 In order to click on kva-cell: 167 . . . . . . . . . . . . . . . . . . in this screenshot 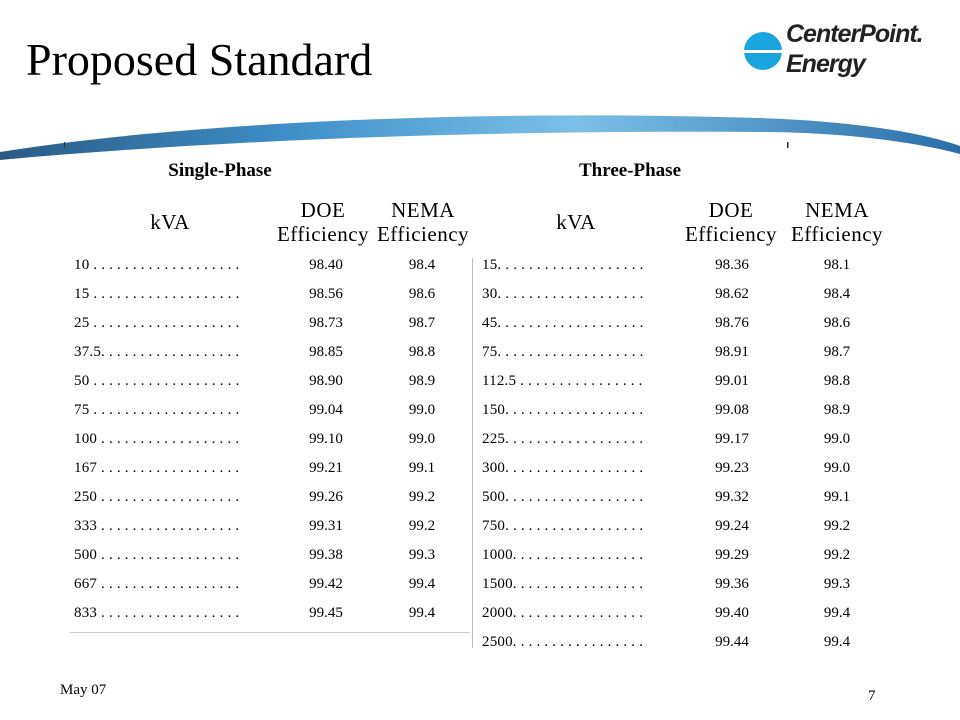, I will do `click(157, 468)`.